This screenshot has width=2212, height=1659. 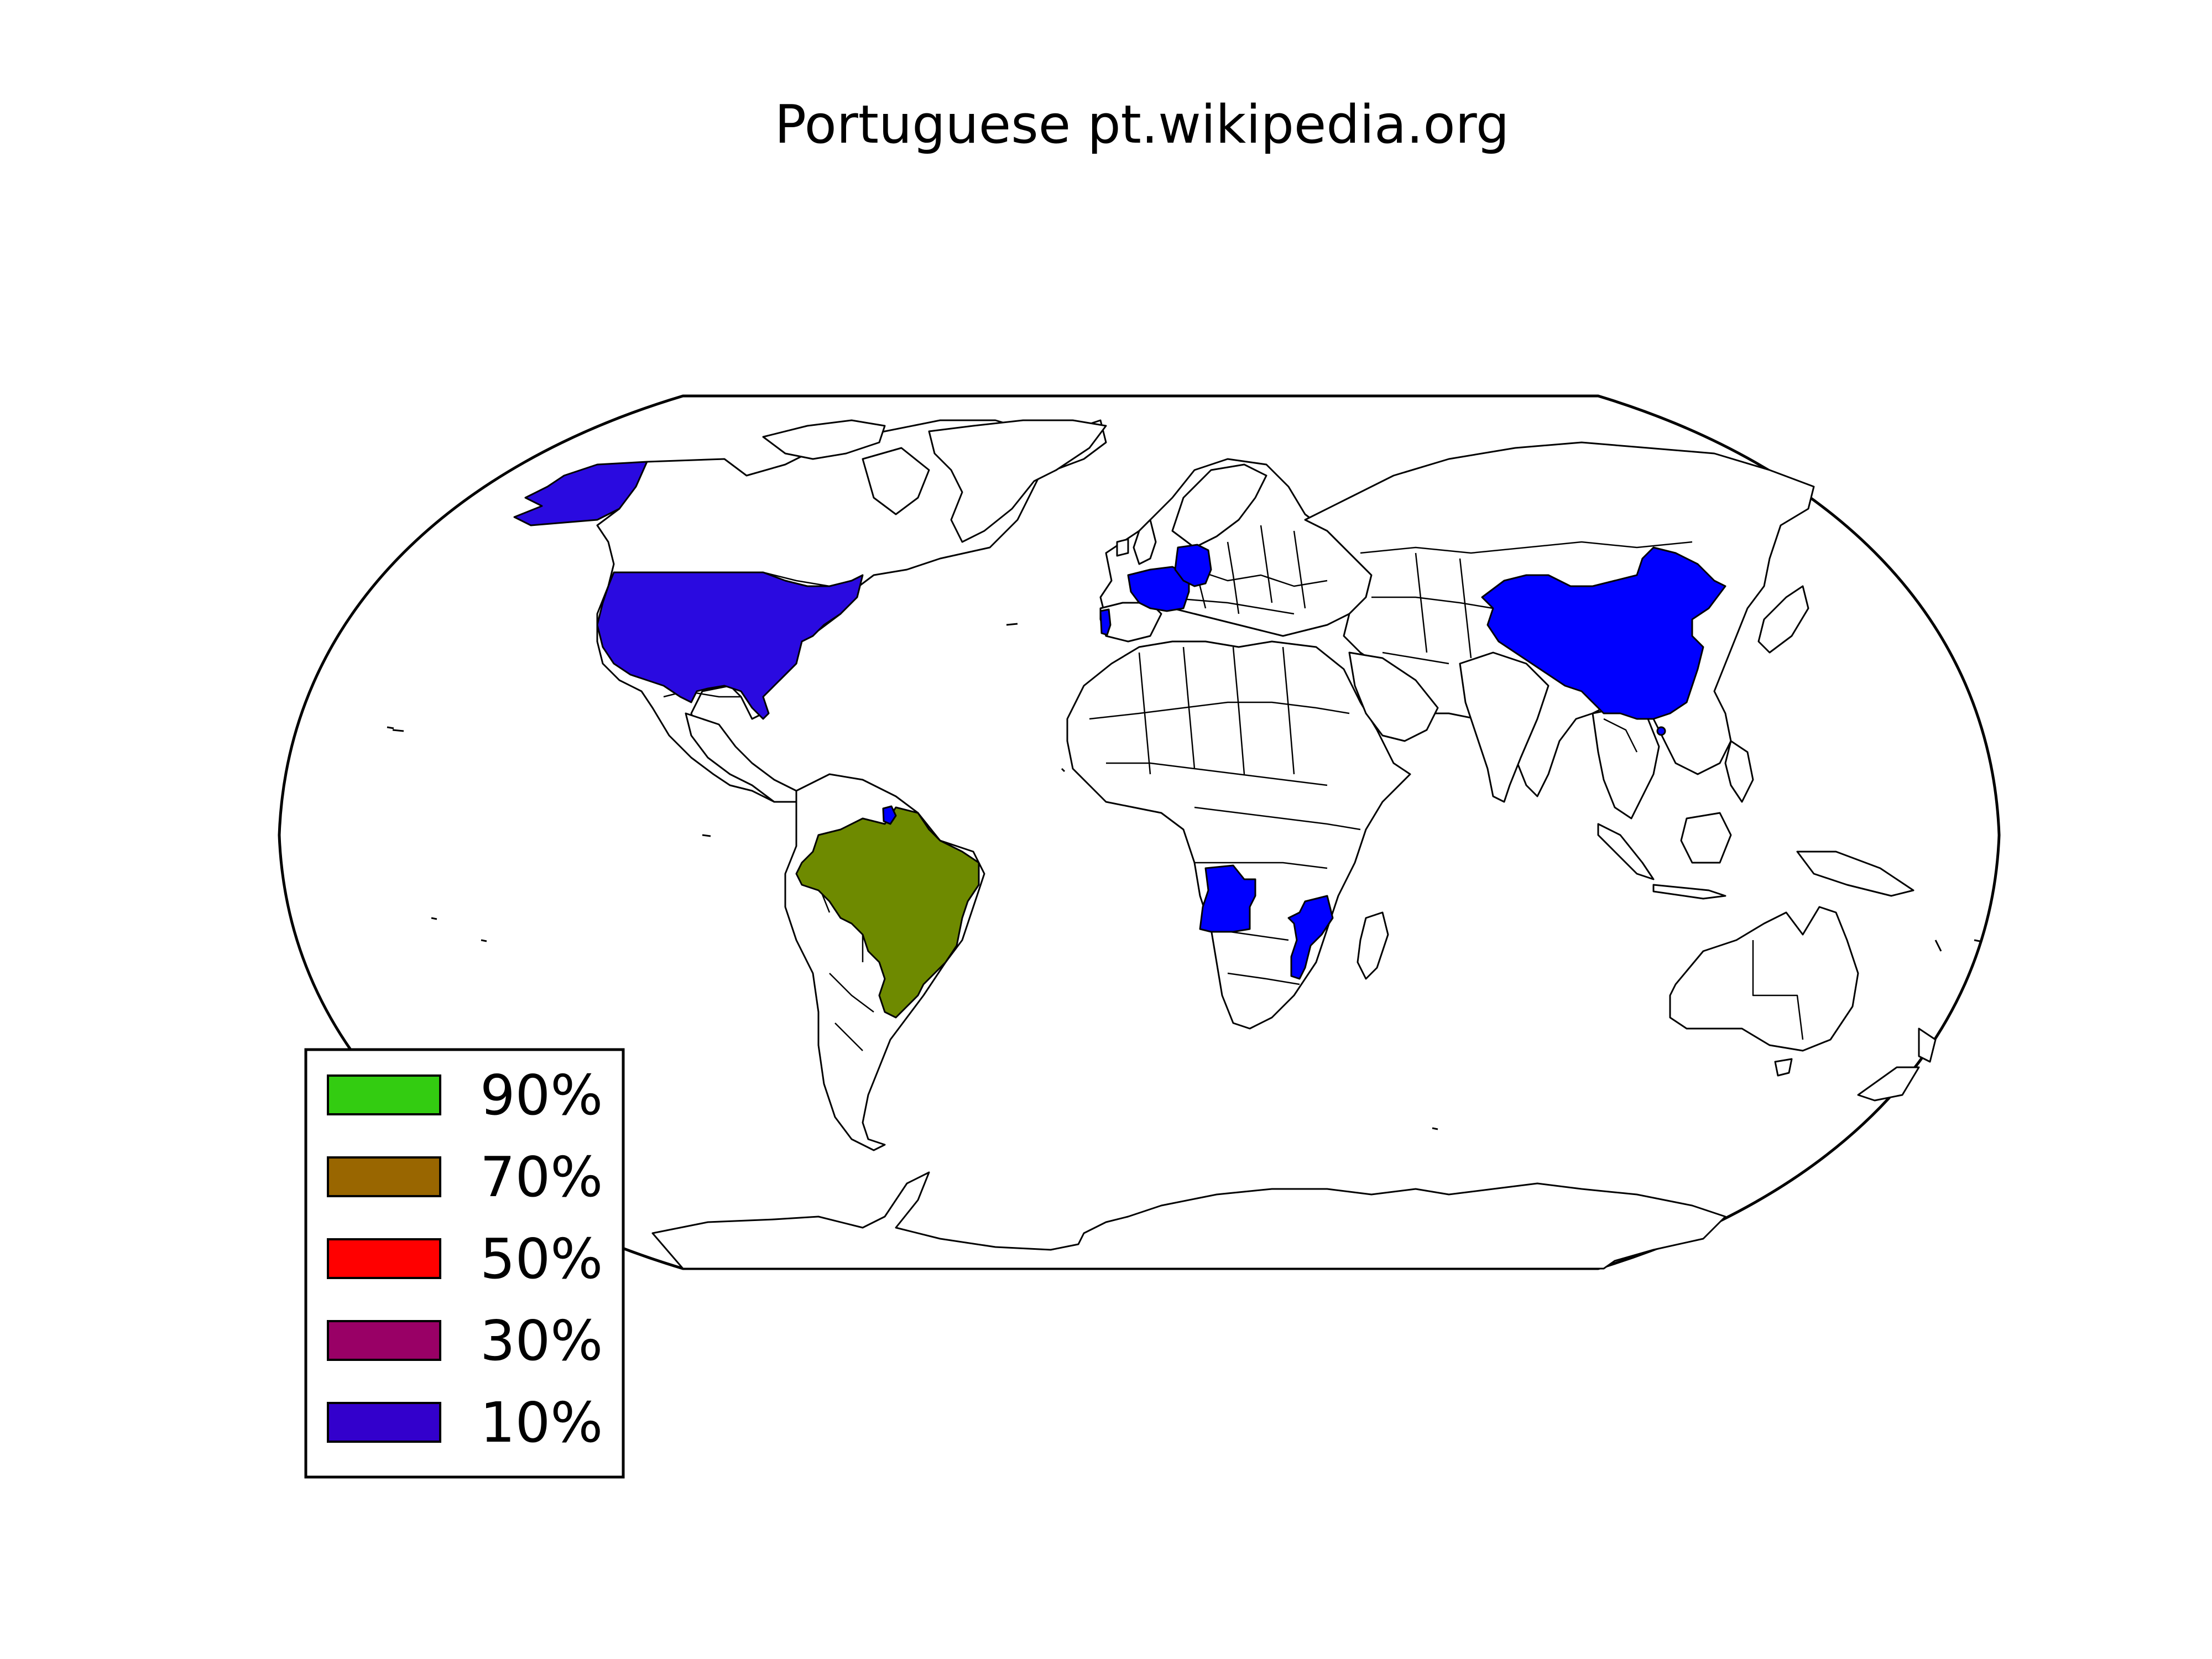 What do you see at coordinates (1739, 772) in the screenshot?
I see `philippines` at bounding box center [1739, 772].